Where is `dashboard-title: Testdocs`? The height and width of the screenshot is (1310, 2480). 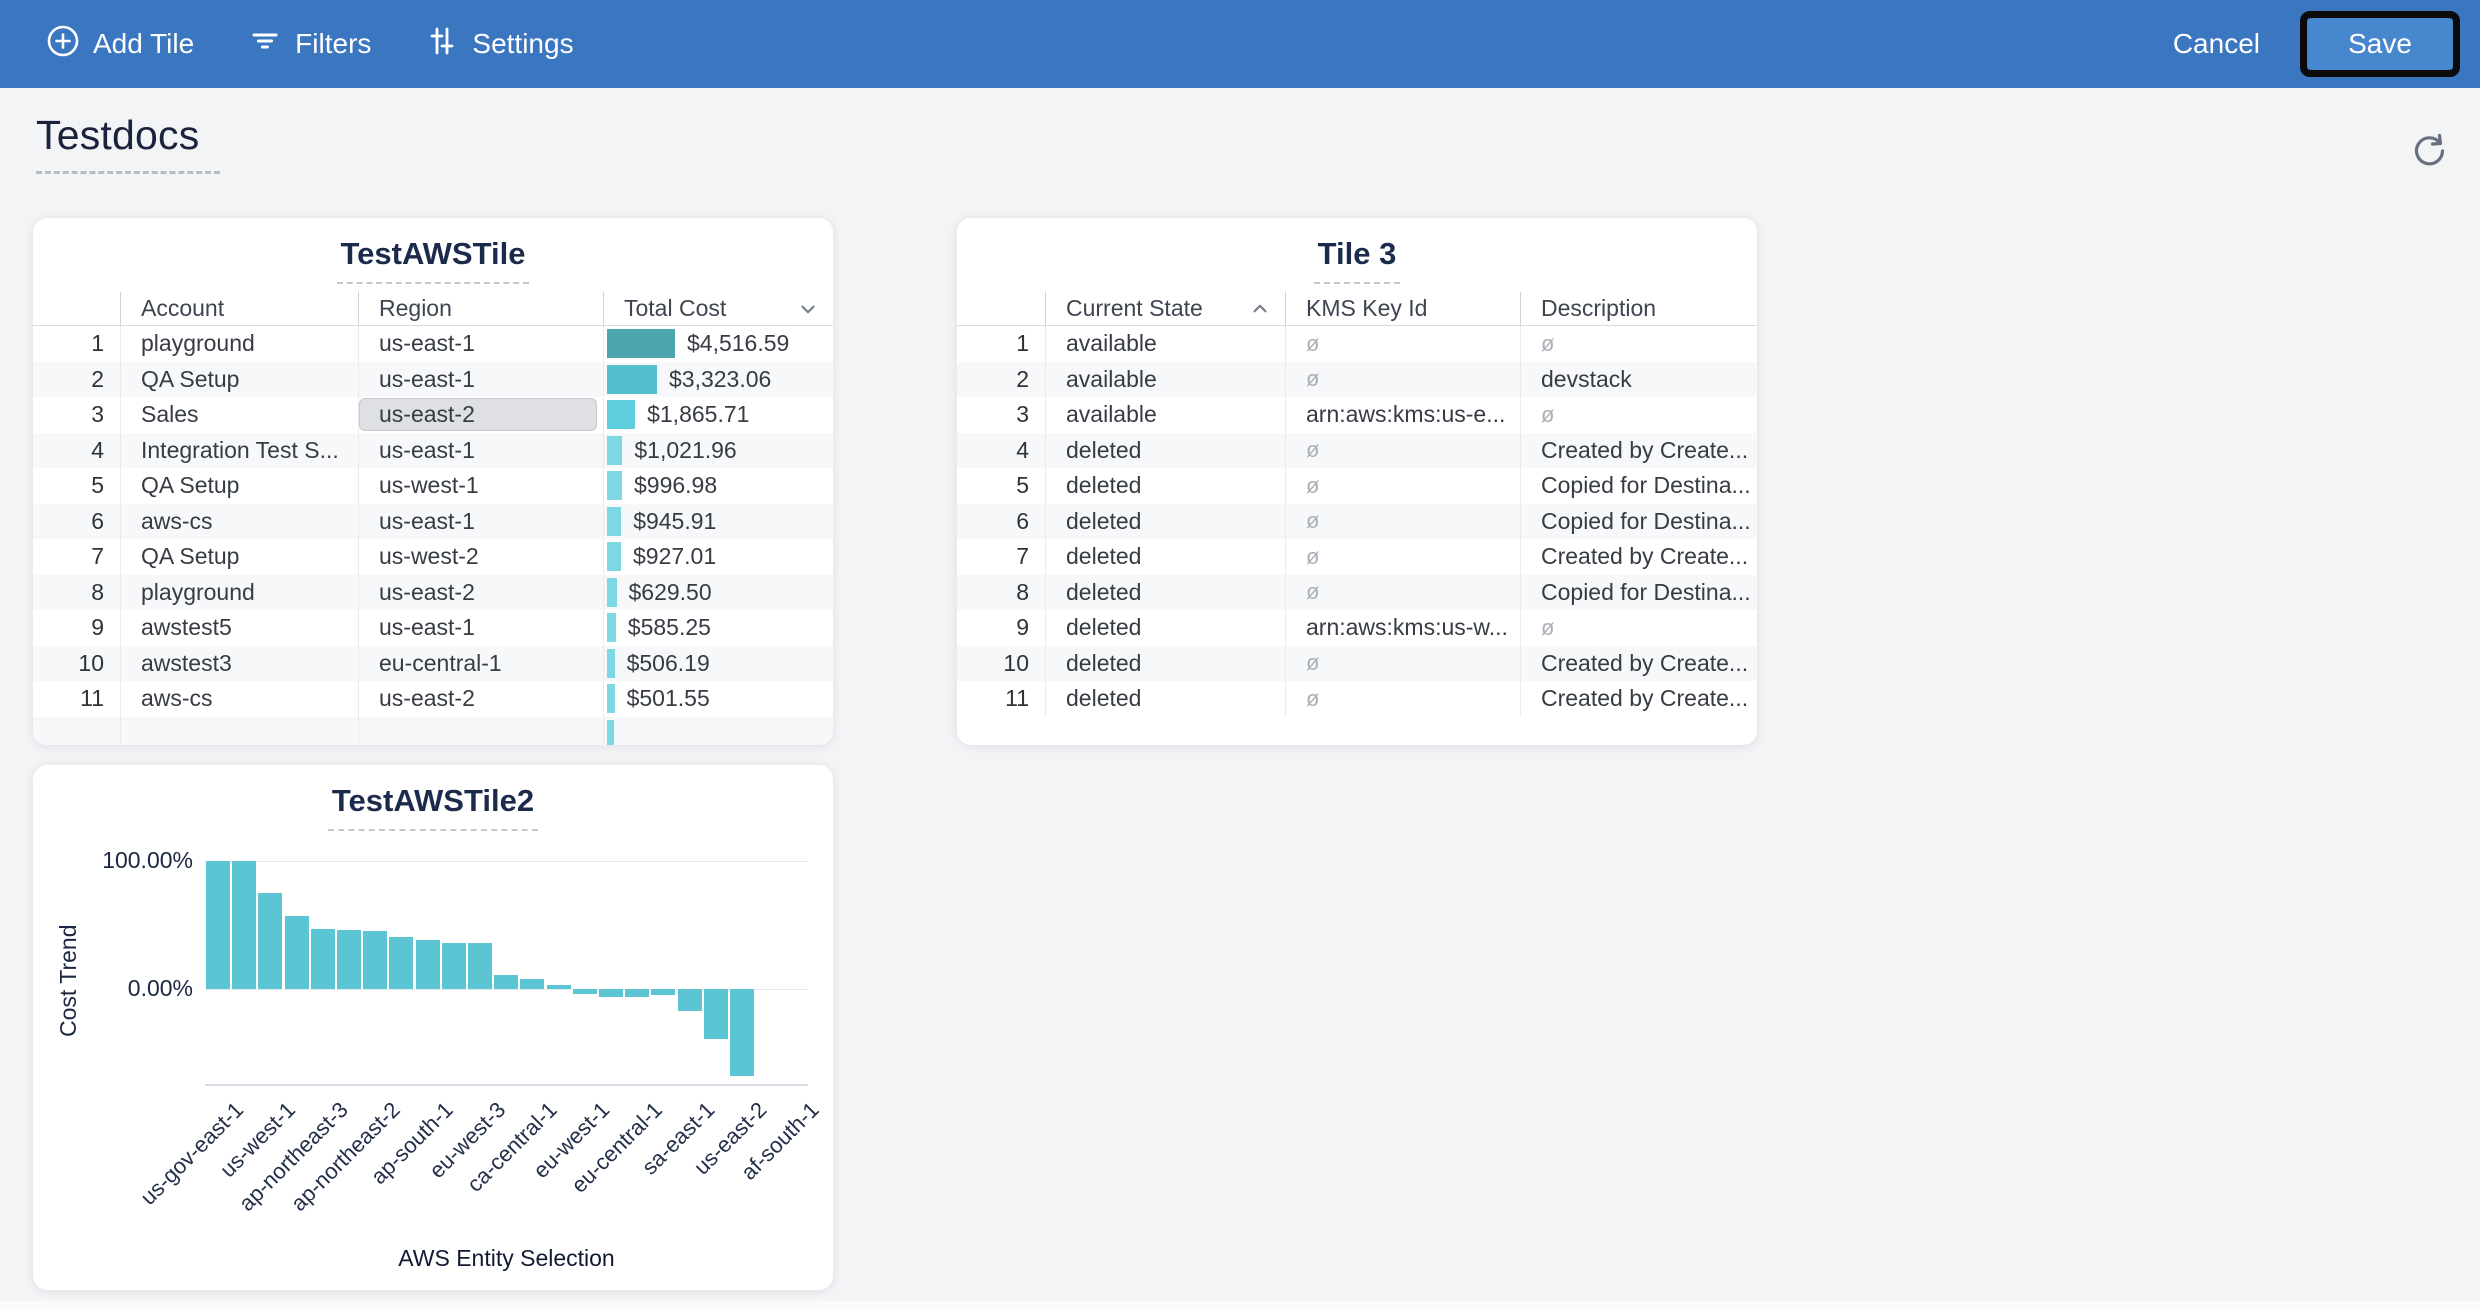 dashboard-title: Testdocs is located at coordinates (118, 135).